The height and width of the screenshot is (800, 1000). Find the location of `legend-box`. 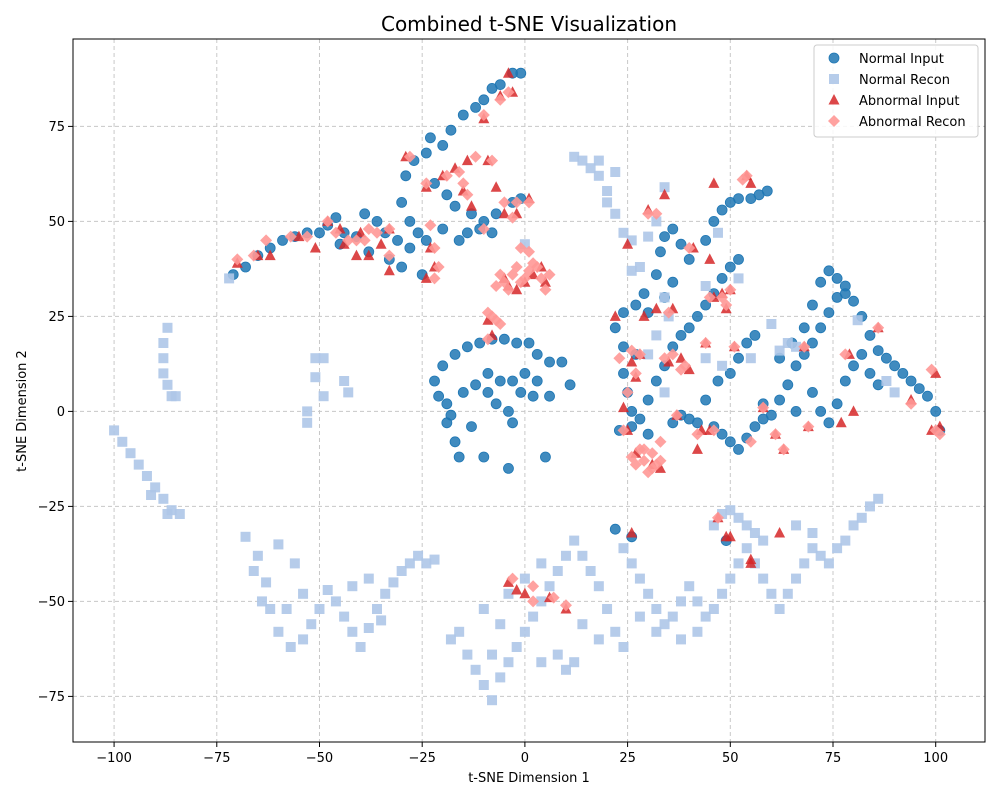

legend-box is located at coordinates (896, 91).